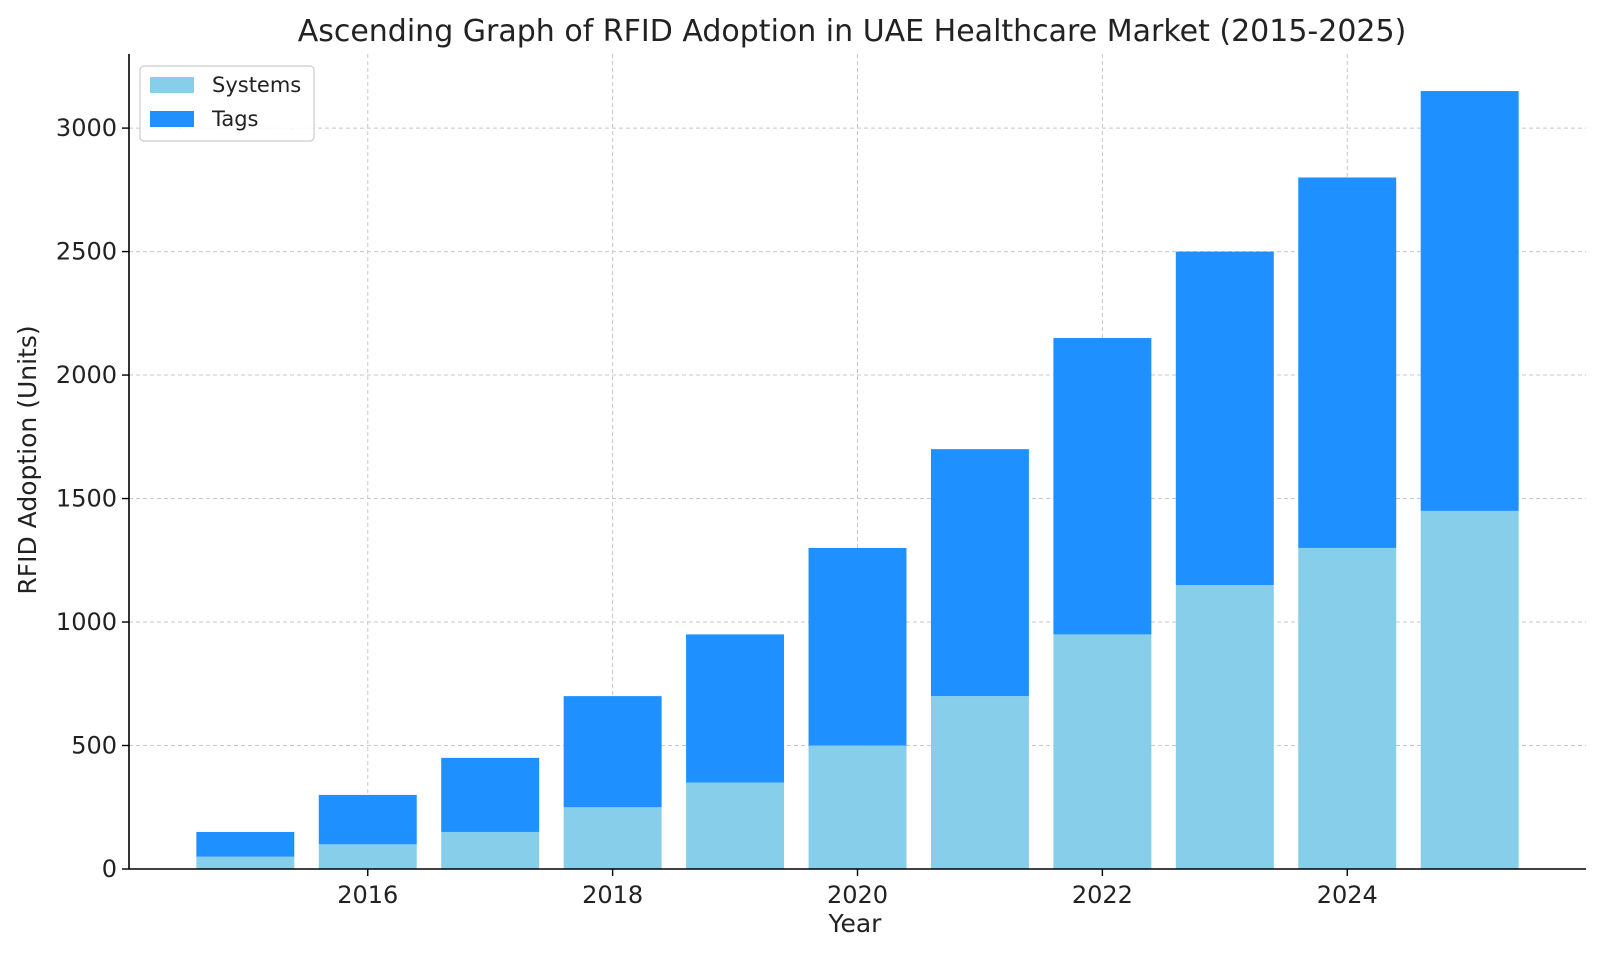 This screenshot has width=1600, height=954. Describe the element at coordinates (86, 499) in the screenshot. I see `y-tick-label: 1500` at that location.